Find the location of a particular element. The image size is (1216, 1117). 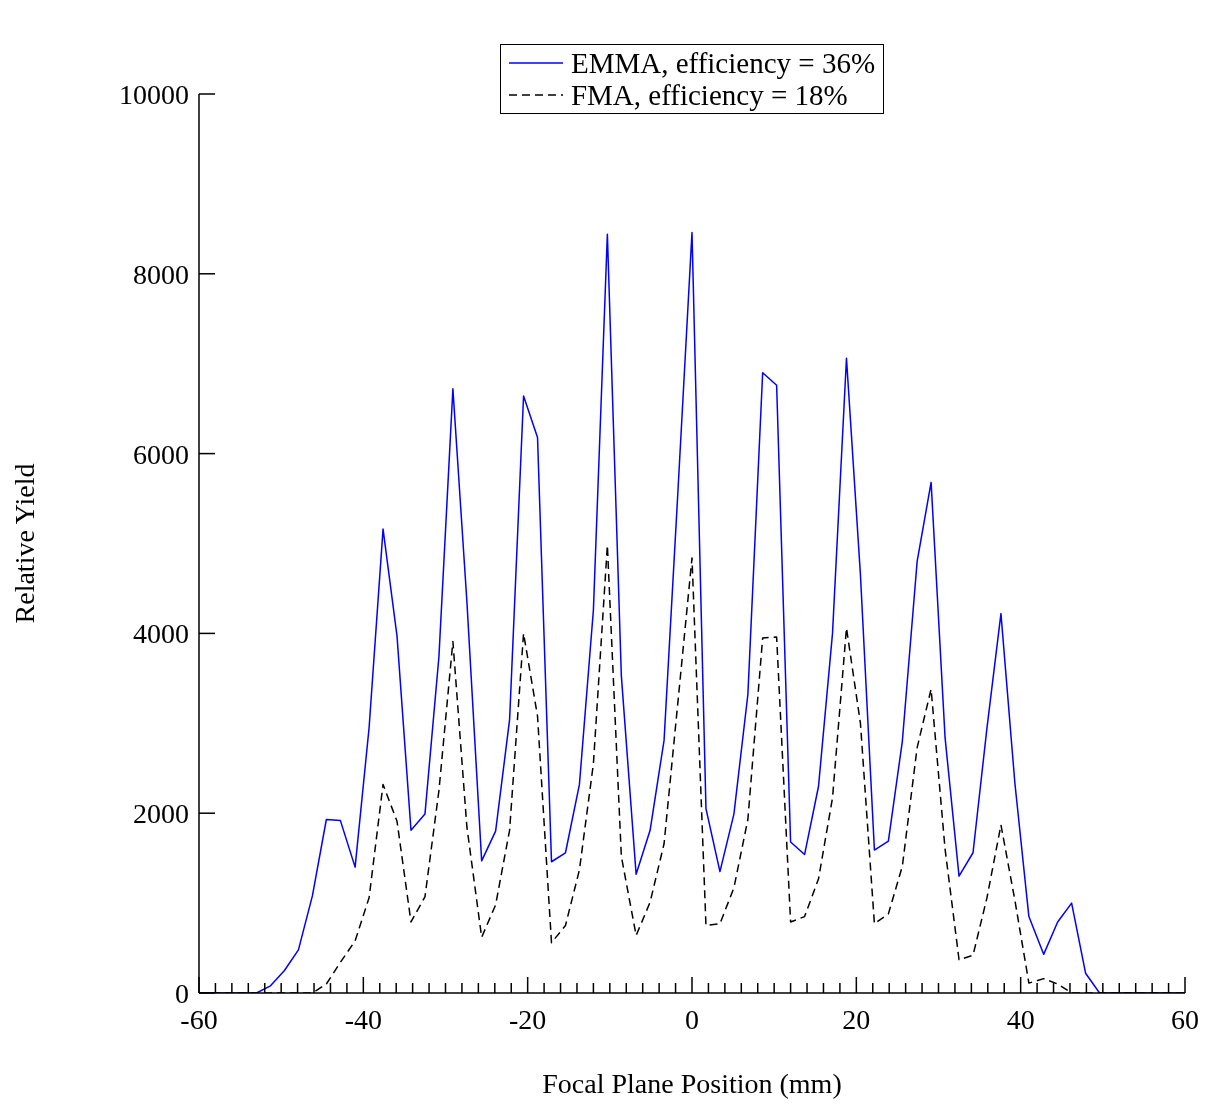

x-tick-label: 0 is located at coordinates (692, 1019).